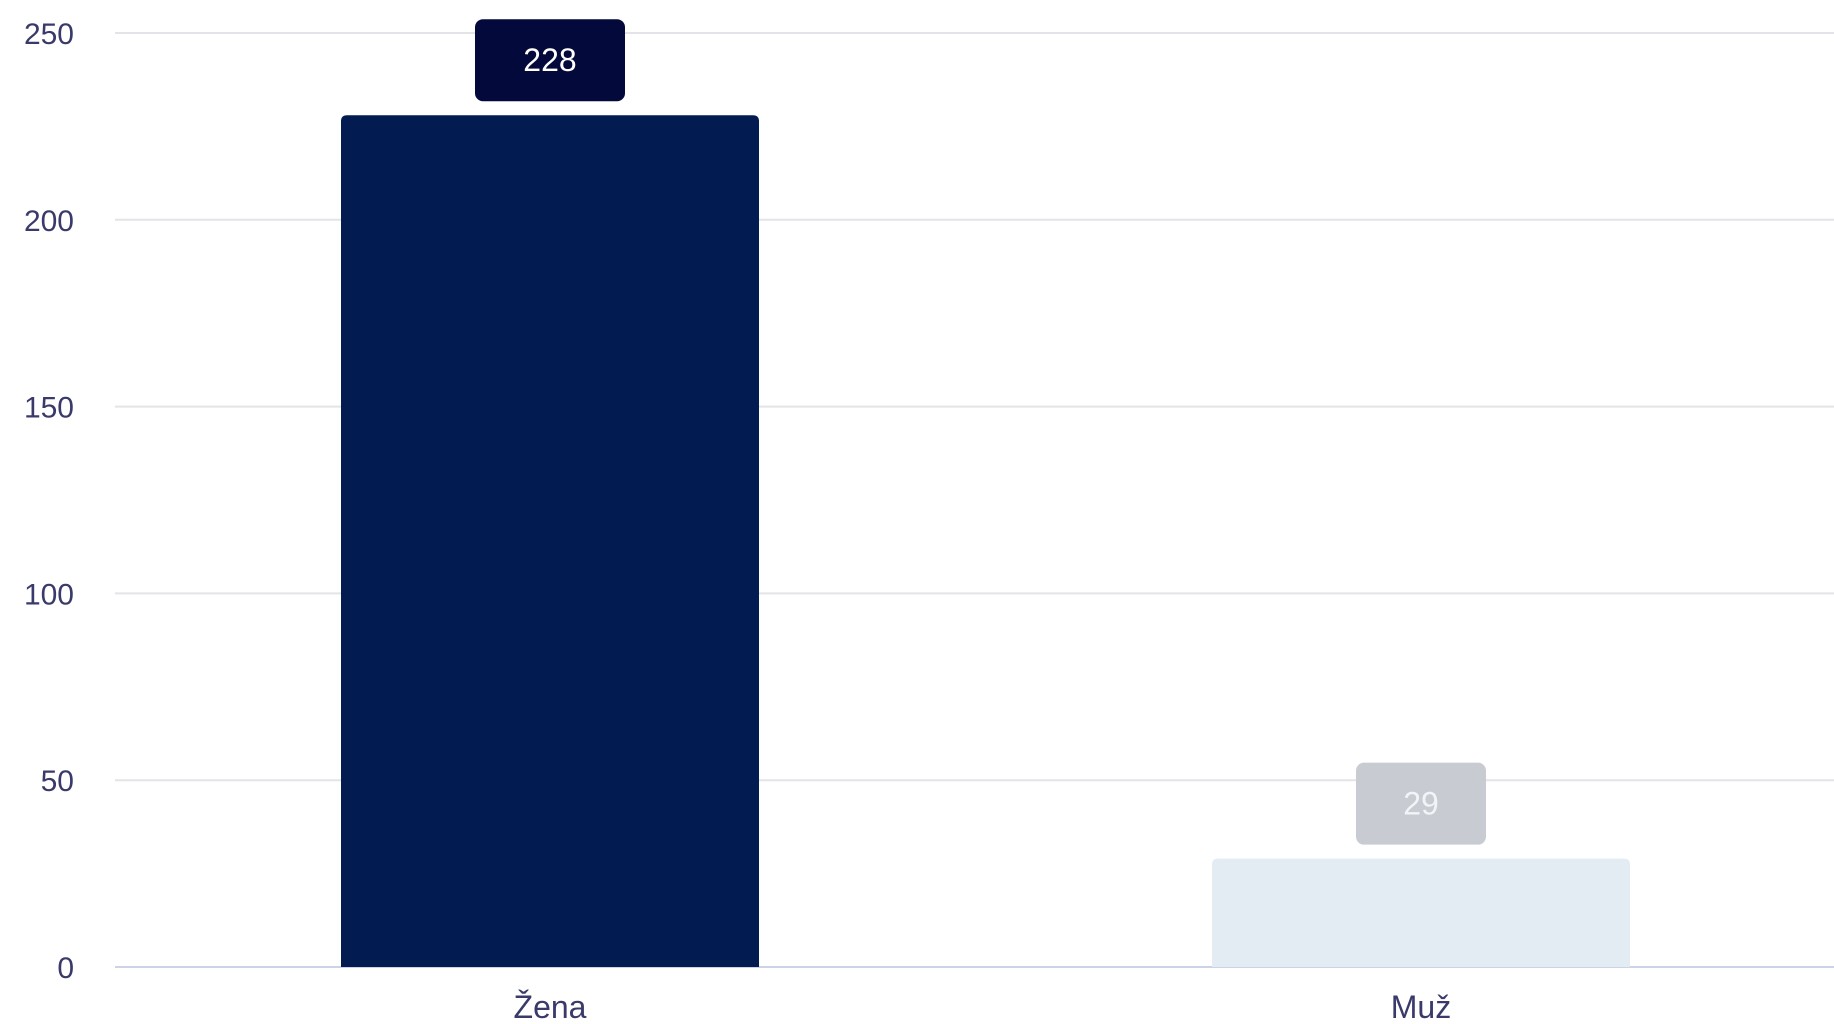 Image resolution: width=1834 pixels, height=1024 pixels. Describe the element at coordinates (49, 34) in the screenshot. I see `y-tick-label: 250` at that location.